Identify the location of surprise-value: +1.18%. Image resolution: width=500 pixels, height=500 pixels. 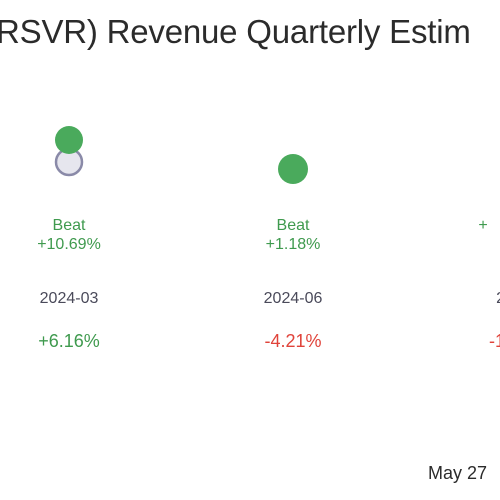
(293, 244).